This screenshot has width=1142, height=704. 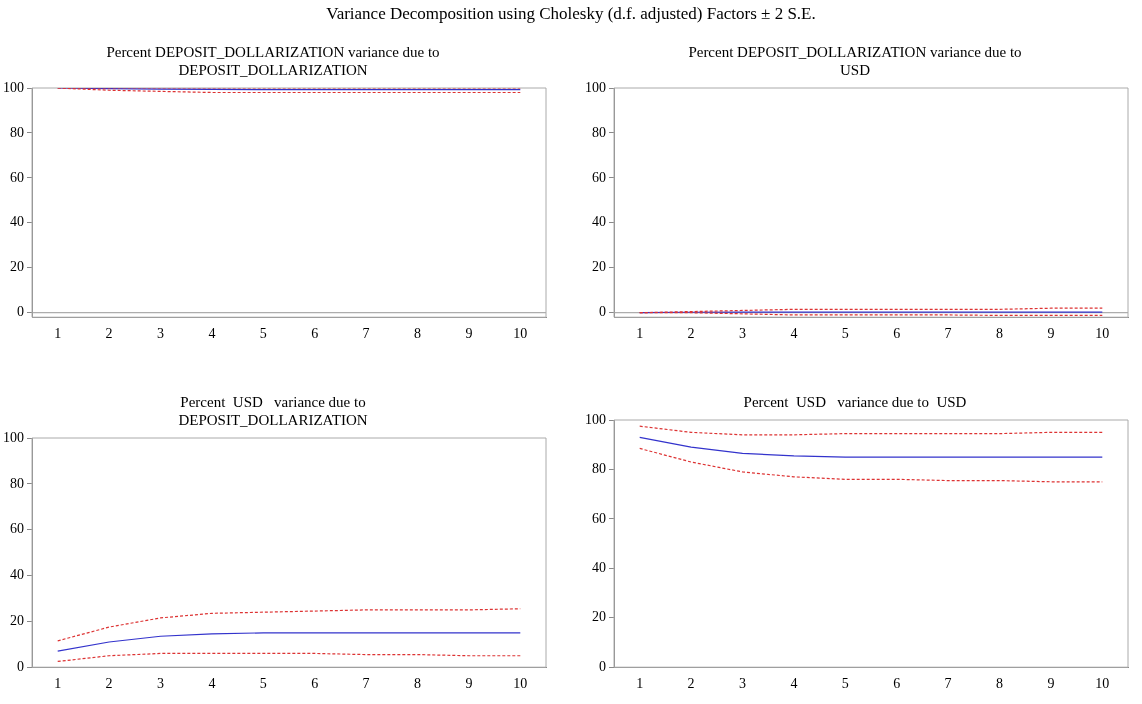 What do you see at coordinates (571, 14) in the screenshot?
I see `text: Variance Decomposition using Cholesky (d.f. adjusted) Factors ± 2 S.E.` at bounding box center [571, 14].